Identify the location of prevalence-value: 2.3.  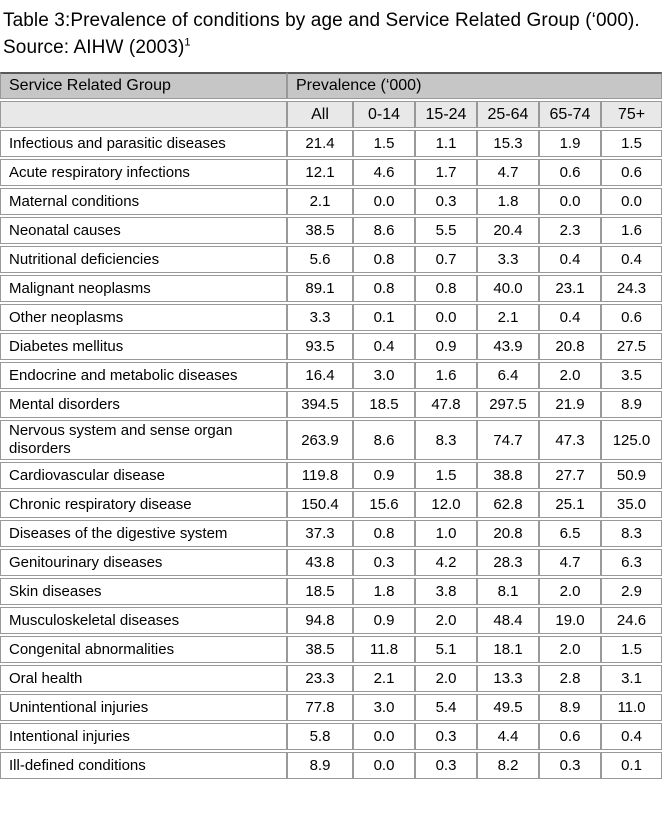
(570, 230).